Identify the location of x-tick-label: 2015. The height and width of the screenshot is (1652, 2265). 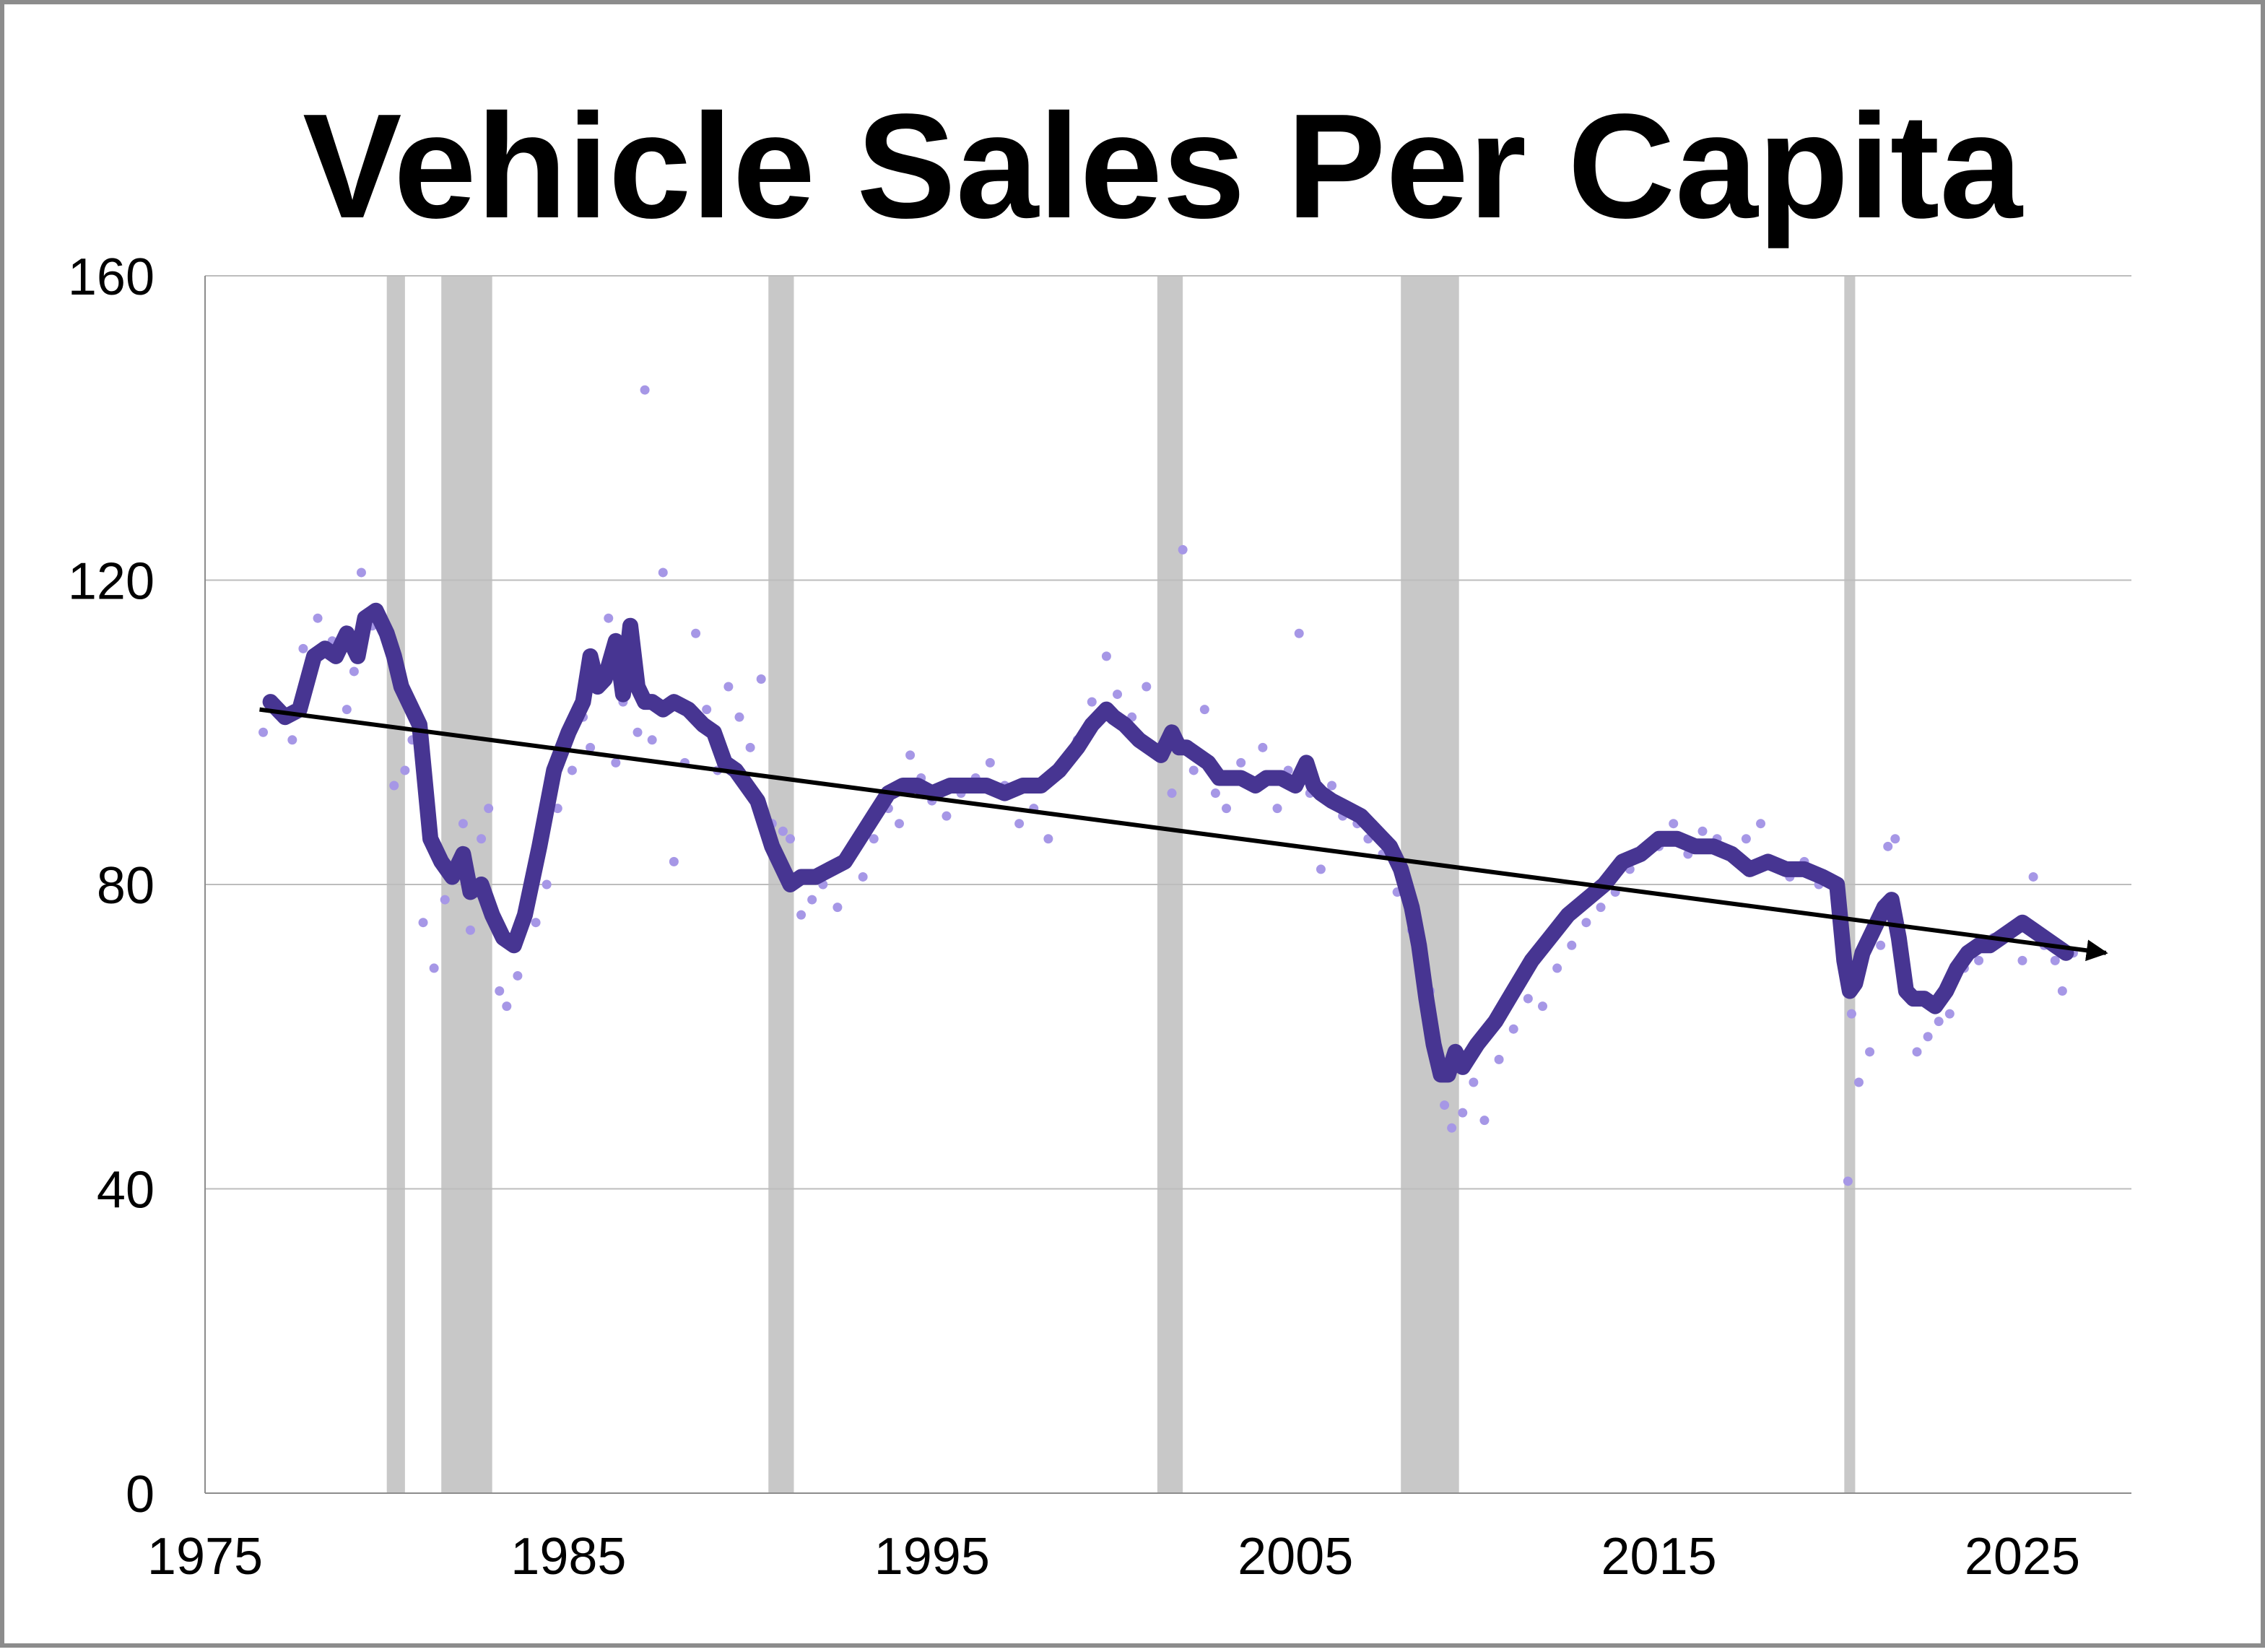
(1658, 1557).